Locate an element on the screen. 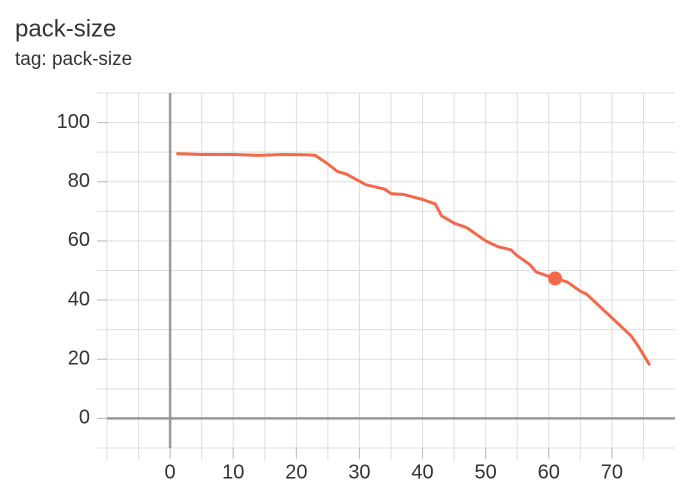 This screenshot has width=698, height=498. x-tick-label: 20 is located at coordinates (296, 472).